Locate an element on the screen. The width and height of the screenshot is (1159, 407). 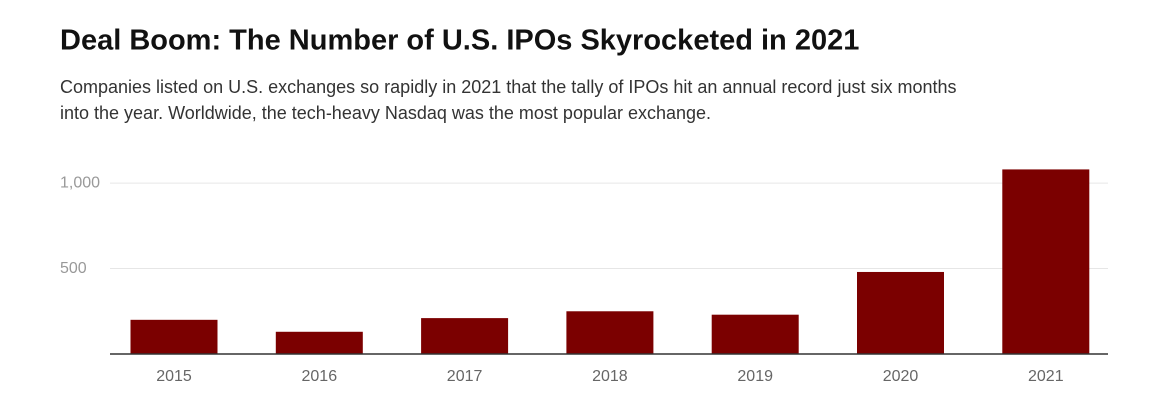
x-tick-label: 2015 is located at coordinates (174, 376).